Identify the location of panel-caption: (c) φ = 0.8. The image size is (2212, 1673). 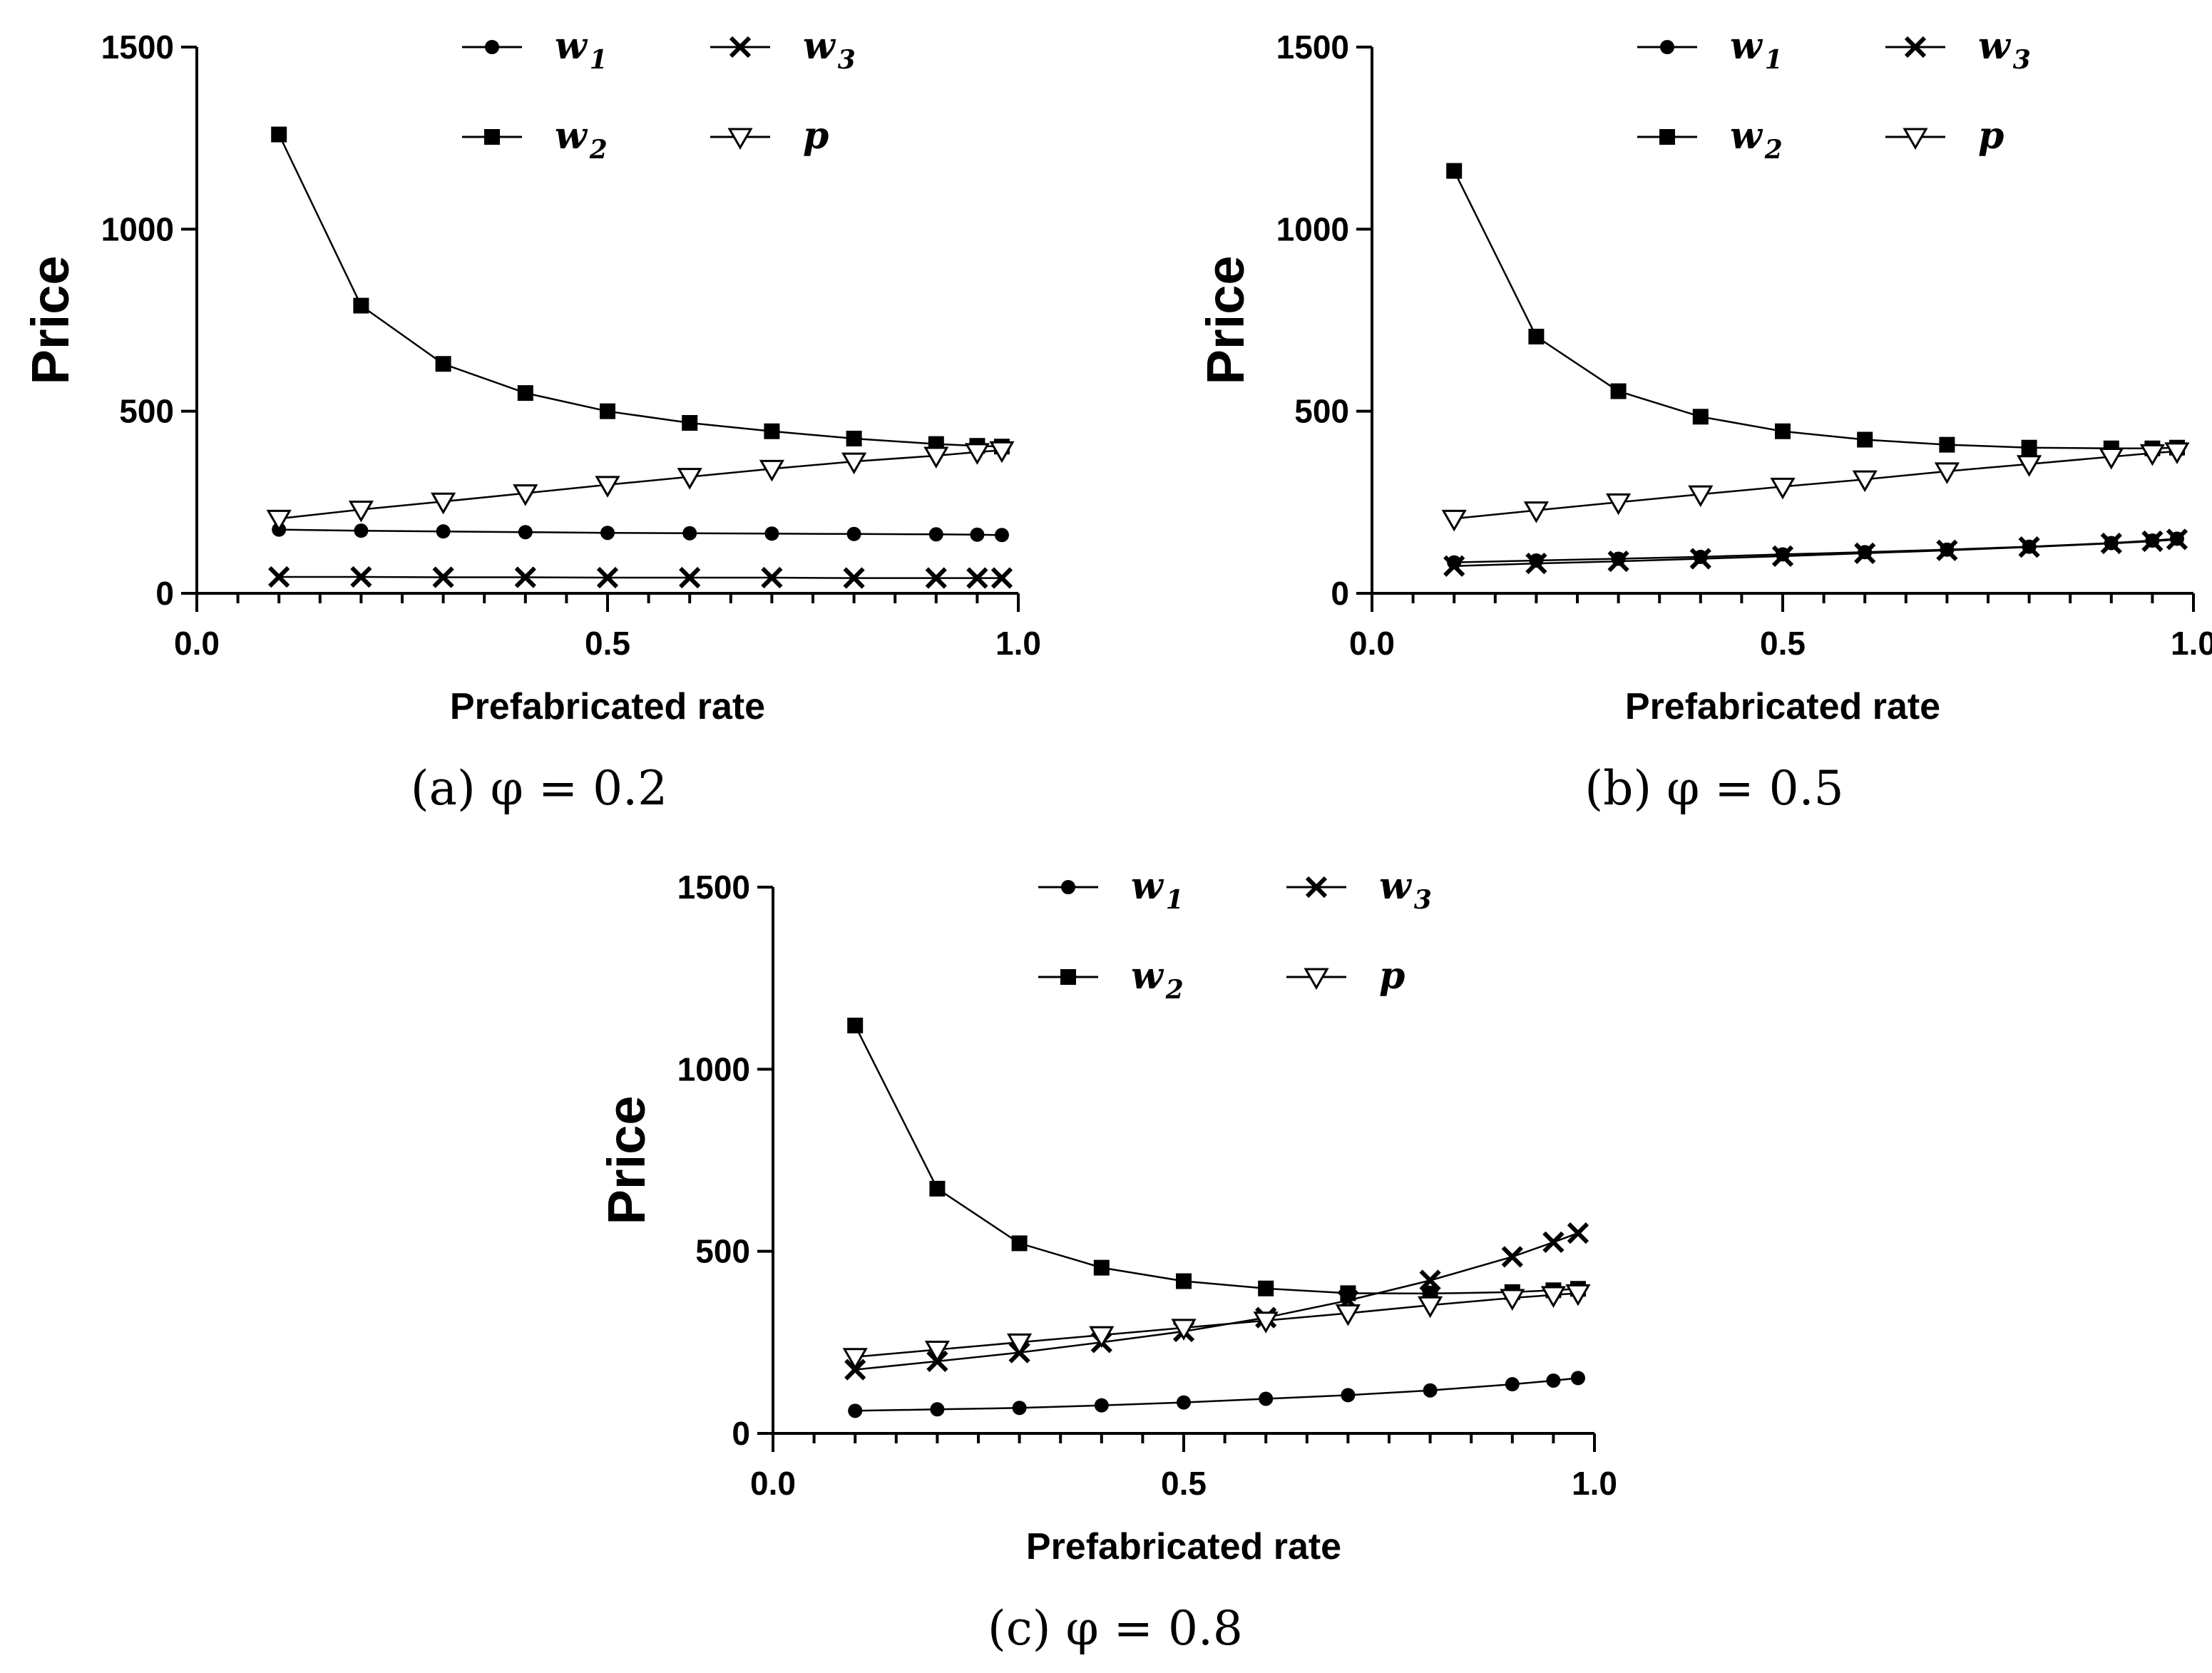
(1115, 1628).